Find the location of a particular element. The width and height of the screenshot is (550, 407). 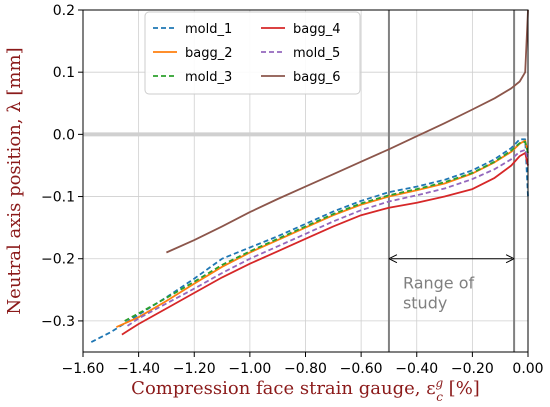

x-tick-label-5: −0.60 is located at coordinates (361, 369).